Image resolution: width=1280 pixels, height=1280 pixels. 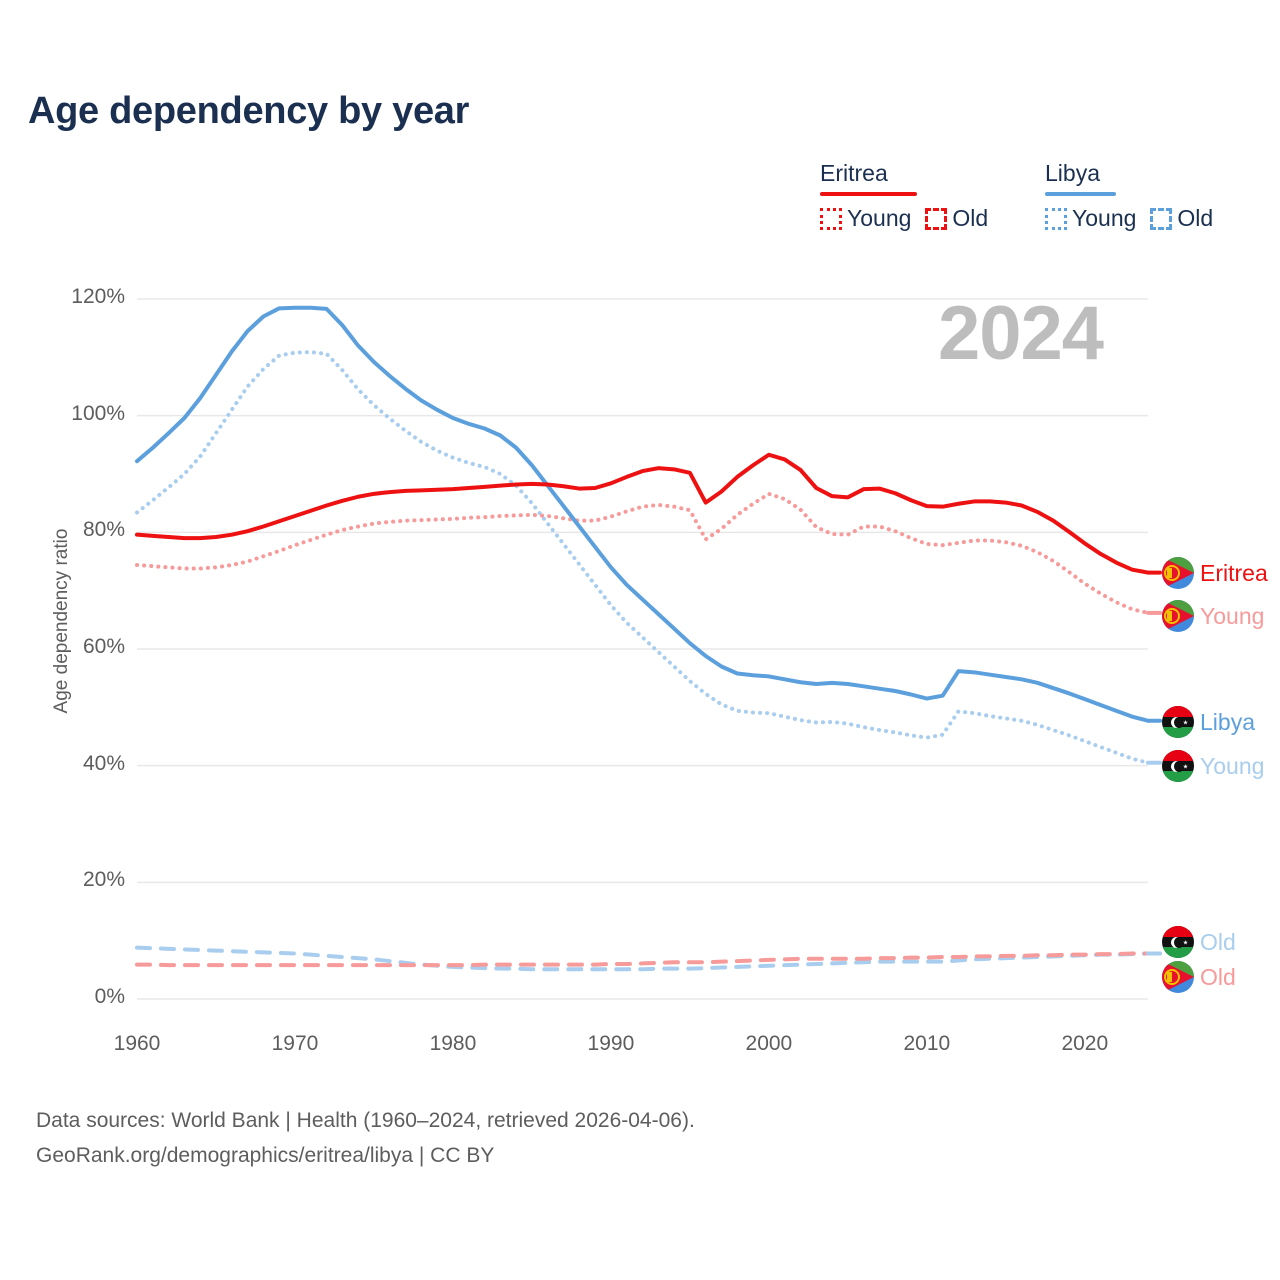 What do you see at coordinates (1030, 202) in the screenshot?
I see `legend: Eritrea Young Old Libya Young Old` at bounding box center [1030, 202].